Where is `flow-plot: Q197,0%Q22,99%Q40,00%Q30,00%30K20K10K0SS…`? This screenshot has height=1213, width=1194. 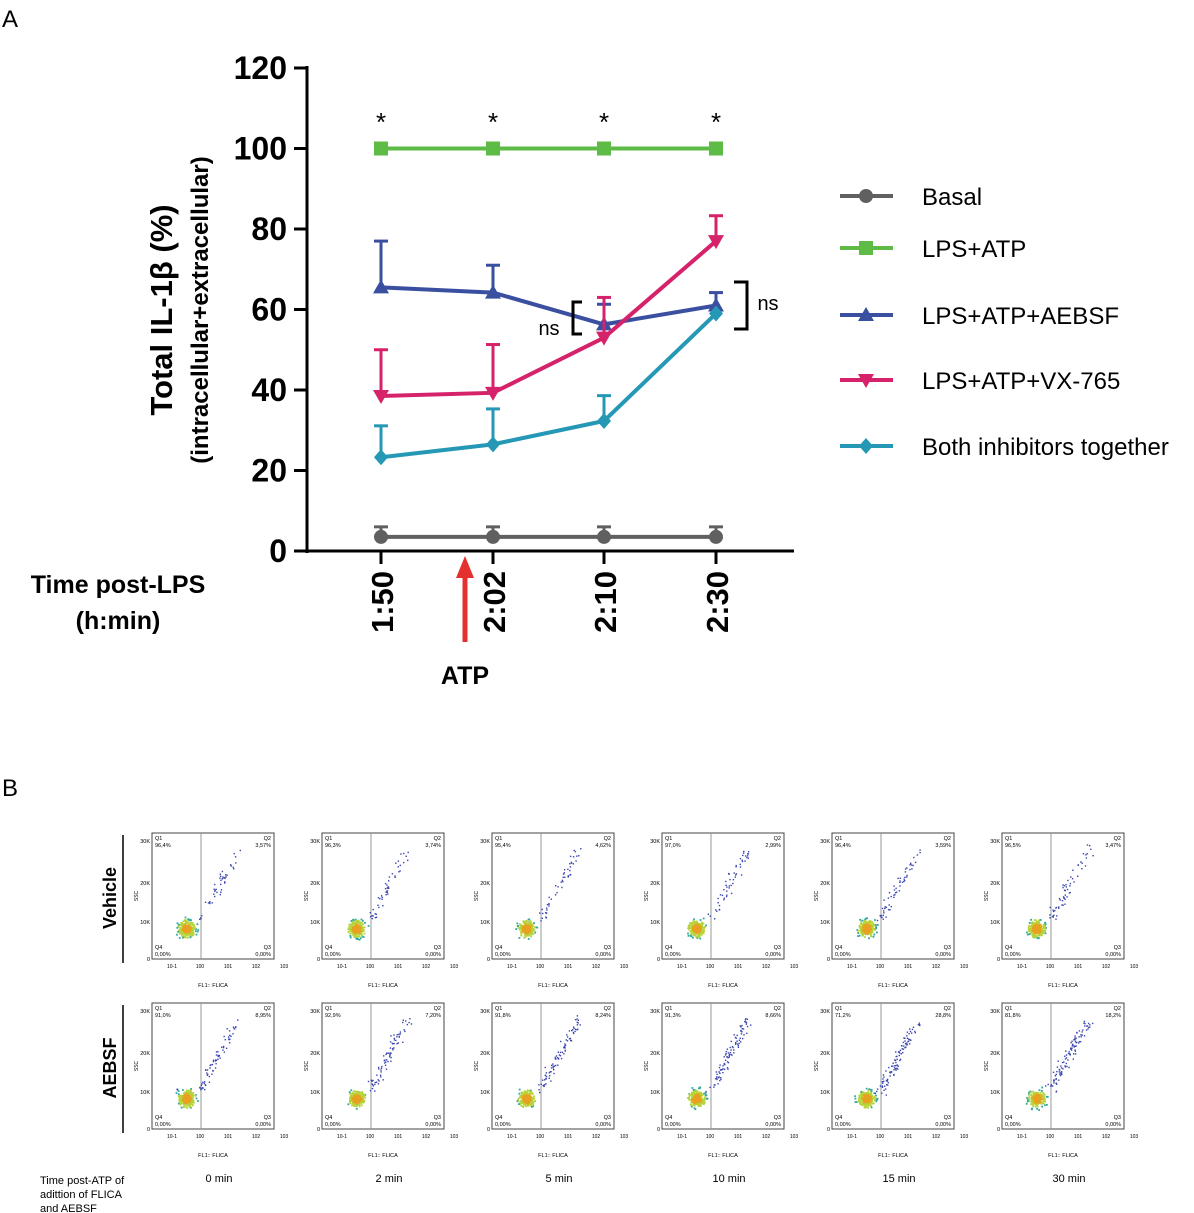 flow-plot: Q197,0%Q22,99%Q40,00%Q30,00%30K20K10K0SS… is located at coordinates (721, 910).